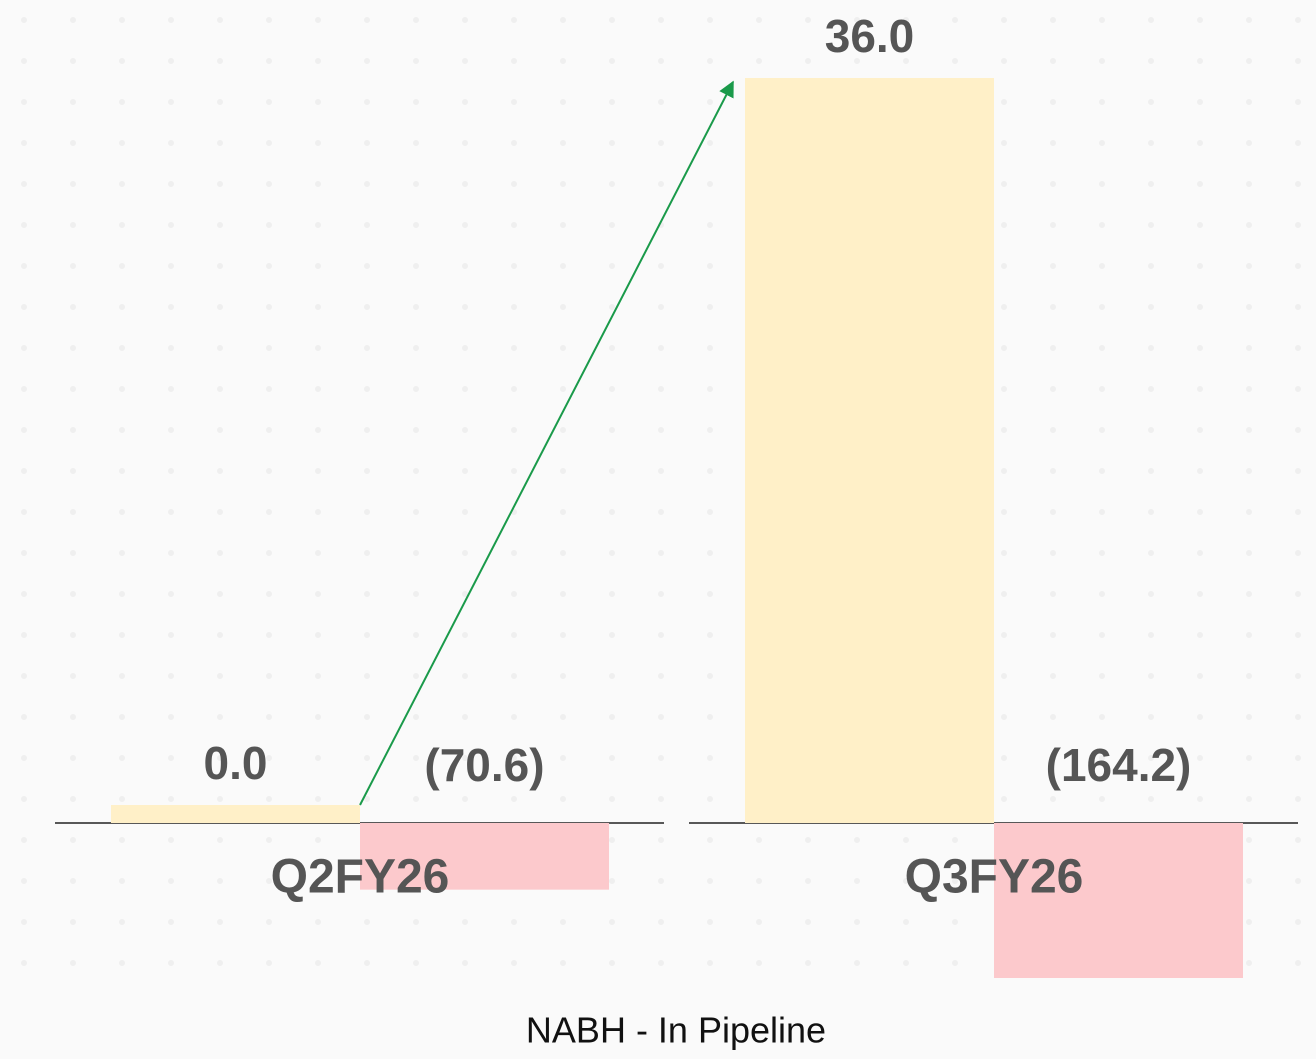  What do you see at coordinates (484, 765) in the screenshot?
I see `value-label: (70.6)` at bounding box center [484, 765].